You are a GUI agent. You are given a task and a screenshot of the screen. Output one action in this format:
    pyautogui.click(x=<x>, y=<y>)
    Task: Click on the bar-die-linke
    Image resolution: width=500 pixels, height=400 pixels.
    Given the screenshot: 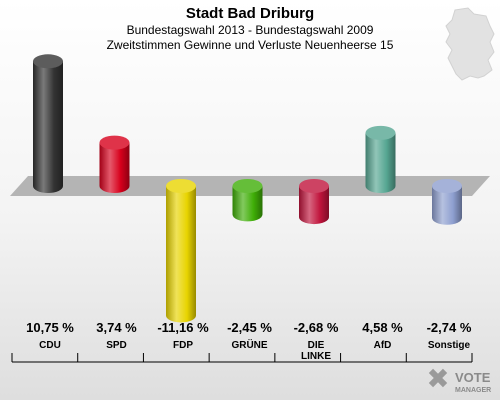 What is the action you would take?
    pyautogui.click(x=314, y=205)
    